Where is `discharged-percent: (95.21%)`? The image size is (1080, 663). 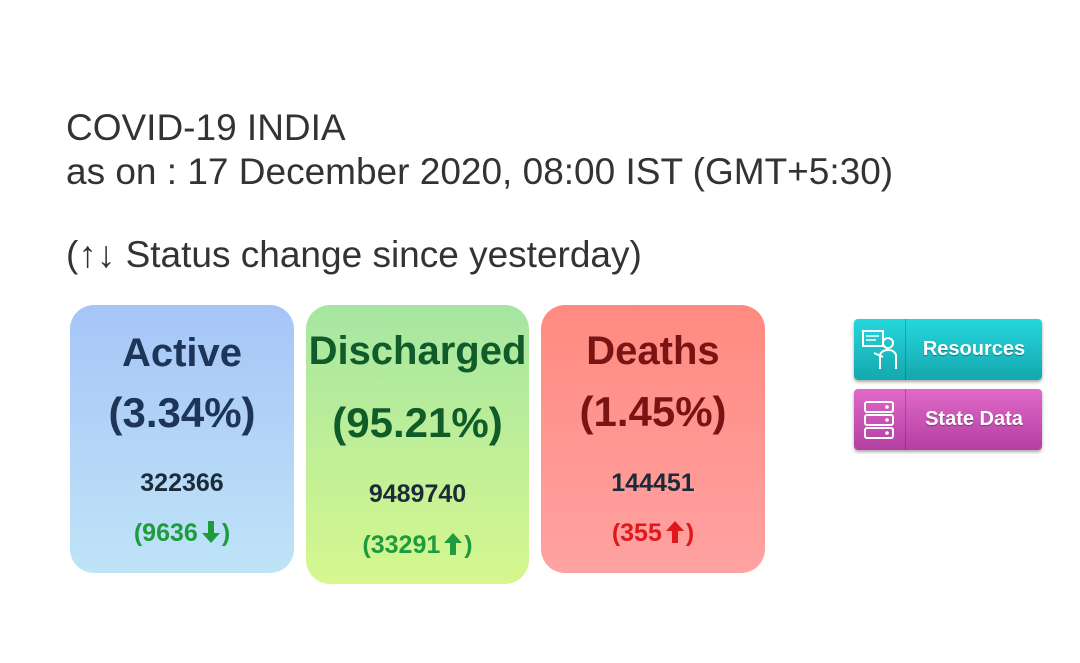 discharged-percent: (95.21%) is located at coordinates (417, 422).